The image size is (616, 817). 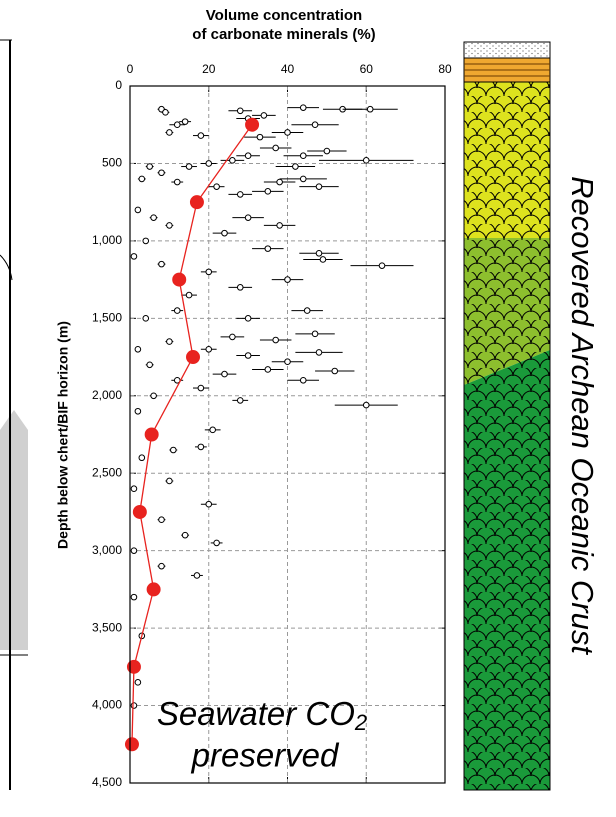 I want to click on y-tick-label: 1,500, so click(x=107, y=318).